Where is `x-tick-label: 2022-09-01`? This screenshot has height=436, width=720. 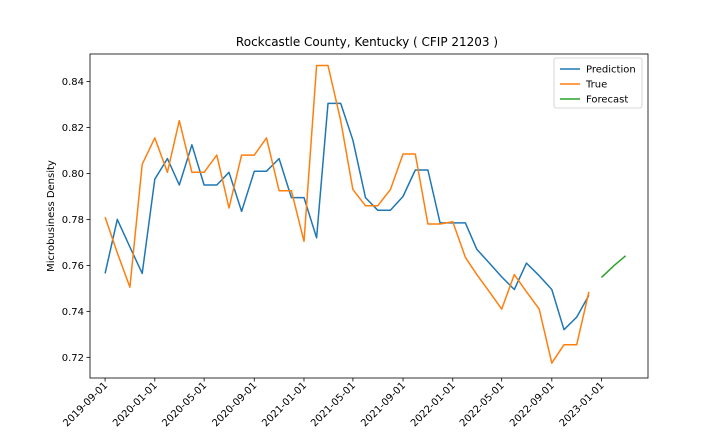
x-tick-label: 2022-09-01 is located at coordinates (532, 404).